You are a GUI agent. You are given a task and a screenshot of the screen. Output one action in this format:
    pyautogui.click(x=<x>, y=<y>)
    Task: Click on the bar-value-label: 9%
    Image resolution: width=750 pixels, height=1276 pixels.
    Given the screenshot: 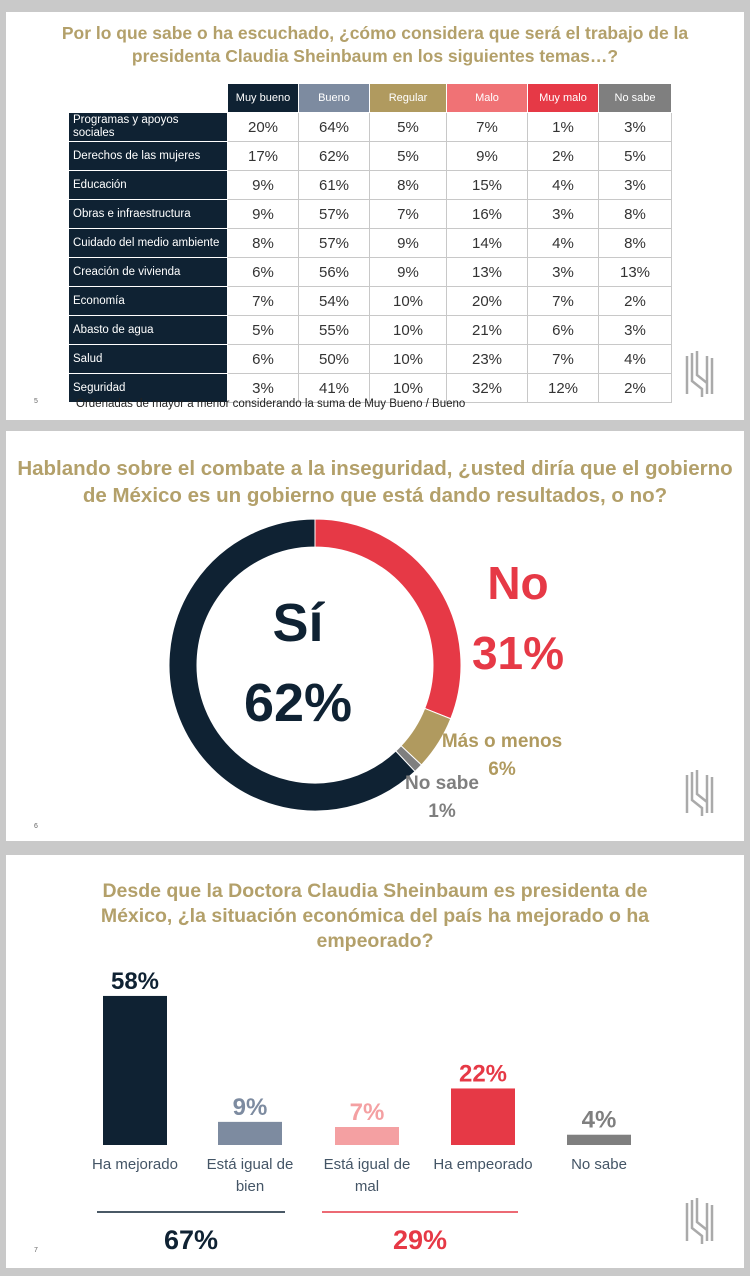 What is the action you would take?
    pyautogui.click(x=250, y=1107)
    